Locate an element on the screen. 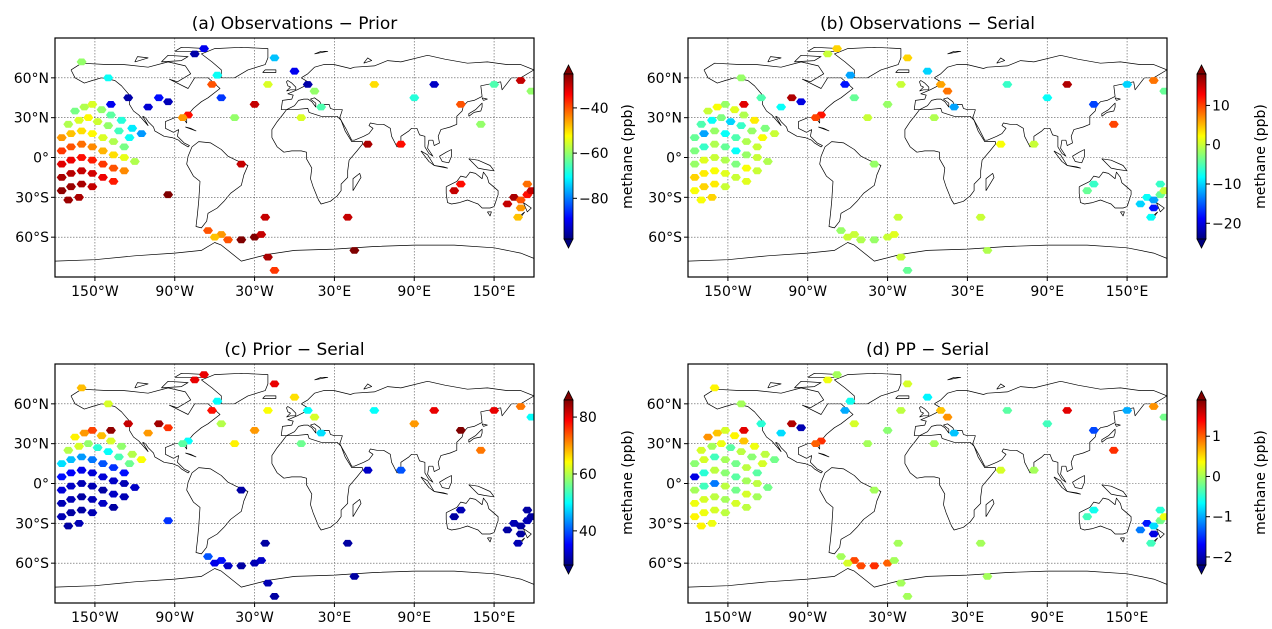 The height and width of the screenshot is (629, 1272). lon-tick-label: 30°E is located at coordinates (335, 617).